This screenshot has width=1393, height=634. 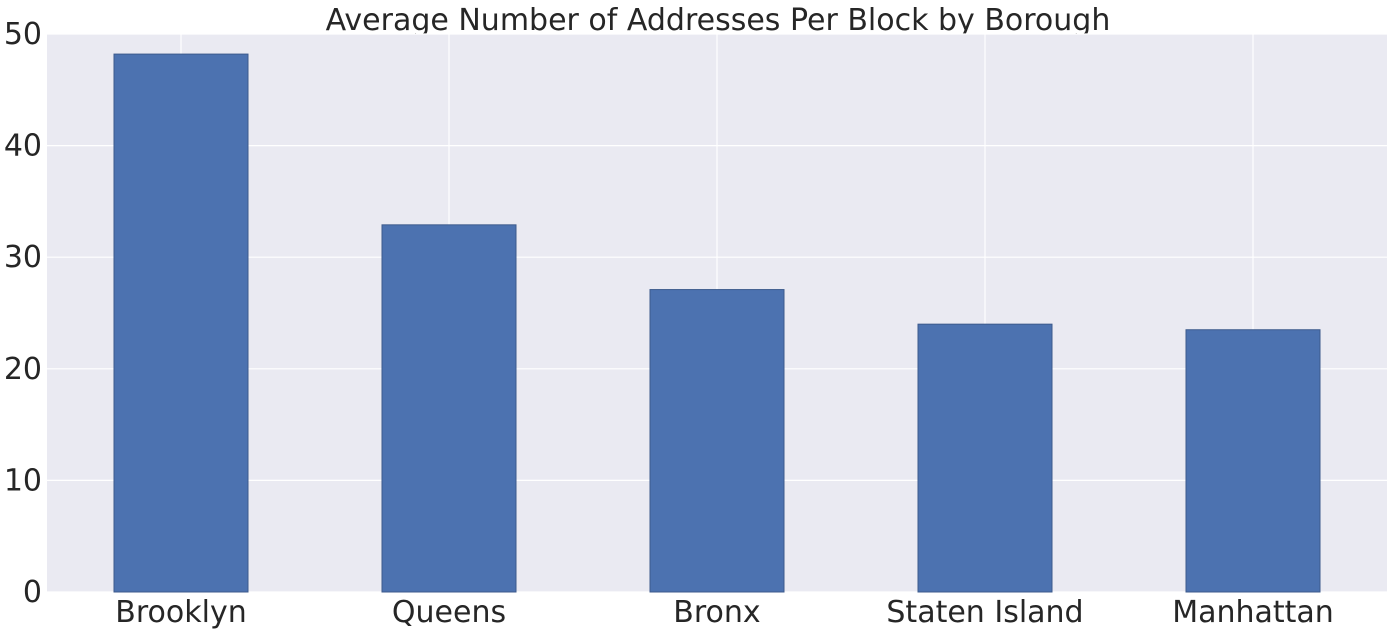 I want to click on bar-brooklyn, so click(x=181, y=323).